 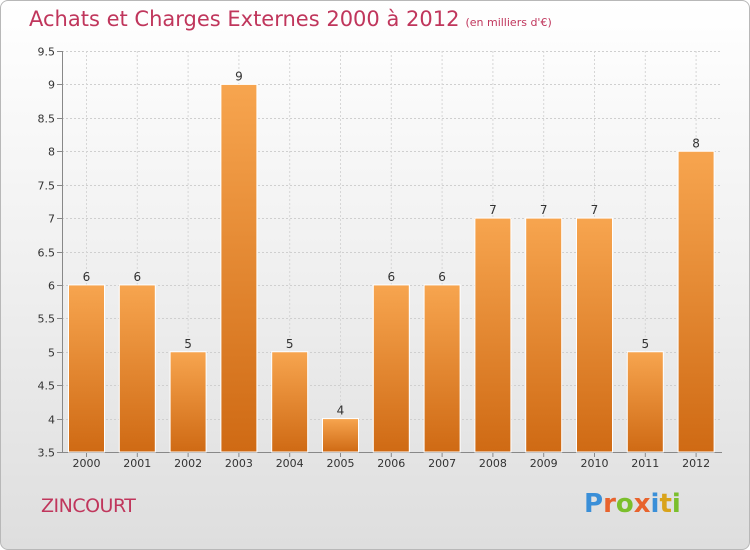 What do you see at coordinates (442, 463) in the screenshot?
I see `x-tick-label: 2007` at bounding box center [442, 463].